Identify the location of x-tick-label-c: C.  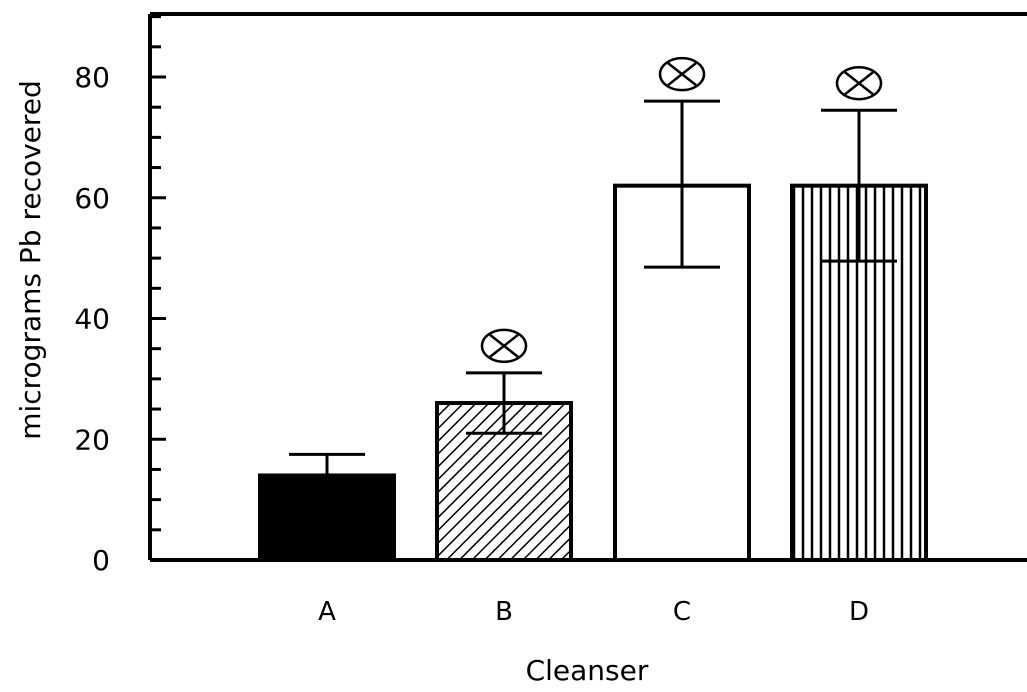
(682, 612).